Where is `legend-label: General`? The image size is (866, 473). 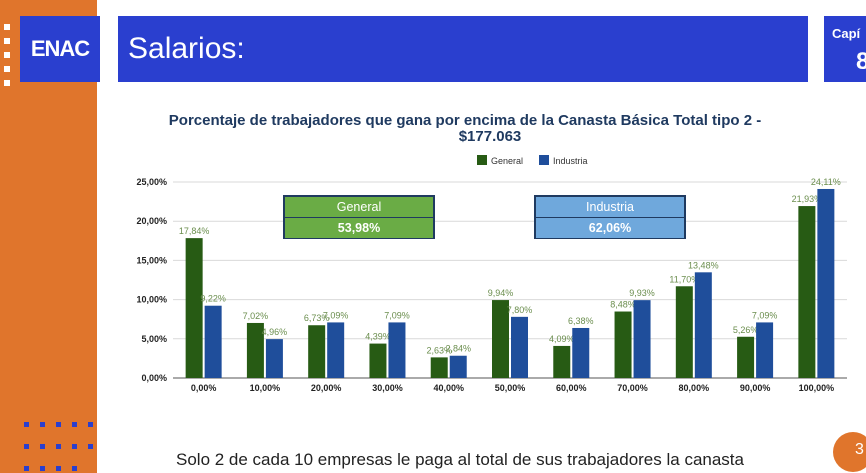
legend-label: General is located at coordinates (507, 161).